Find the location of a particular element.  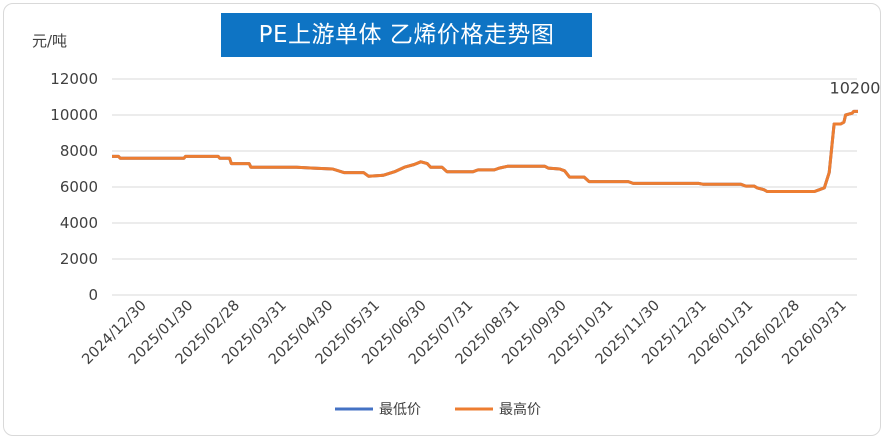

data-label: 10200 is located at coordinates (855, 87).